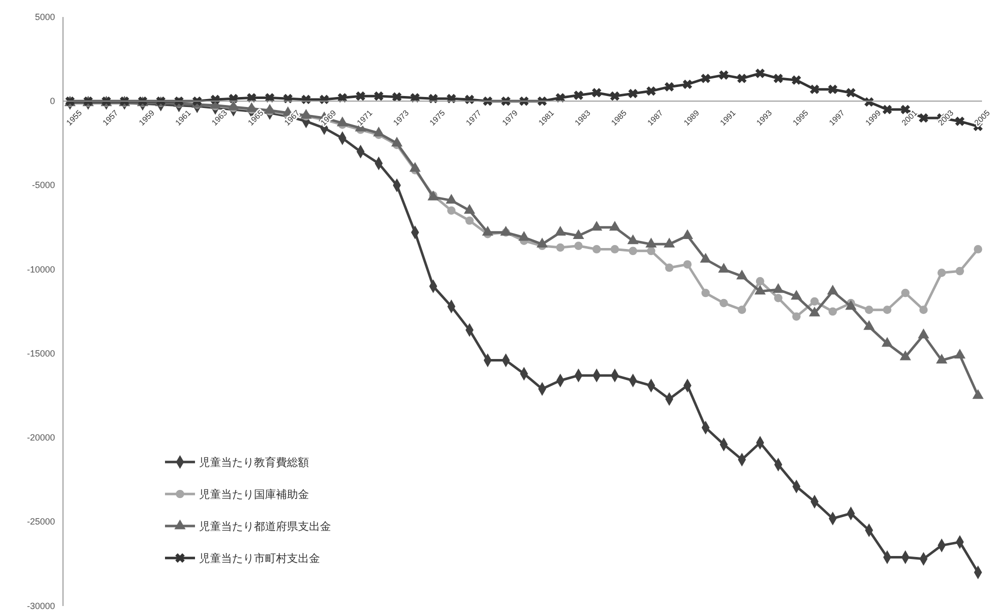  Describe the element at coordinates (254, 494) in the screenshot. I see `legend-label: 児童当たり国庫補助金` at that location.